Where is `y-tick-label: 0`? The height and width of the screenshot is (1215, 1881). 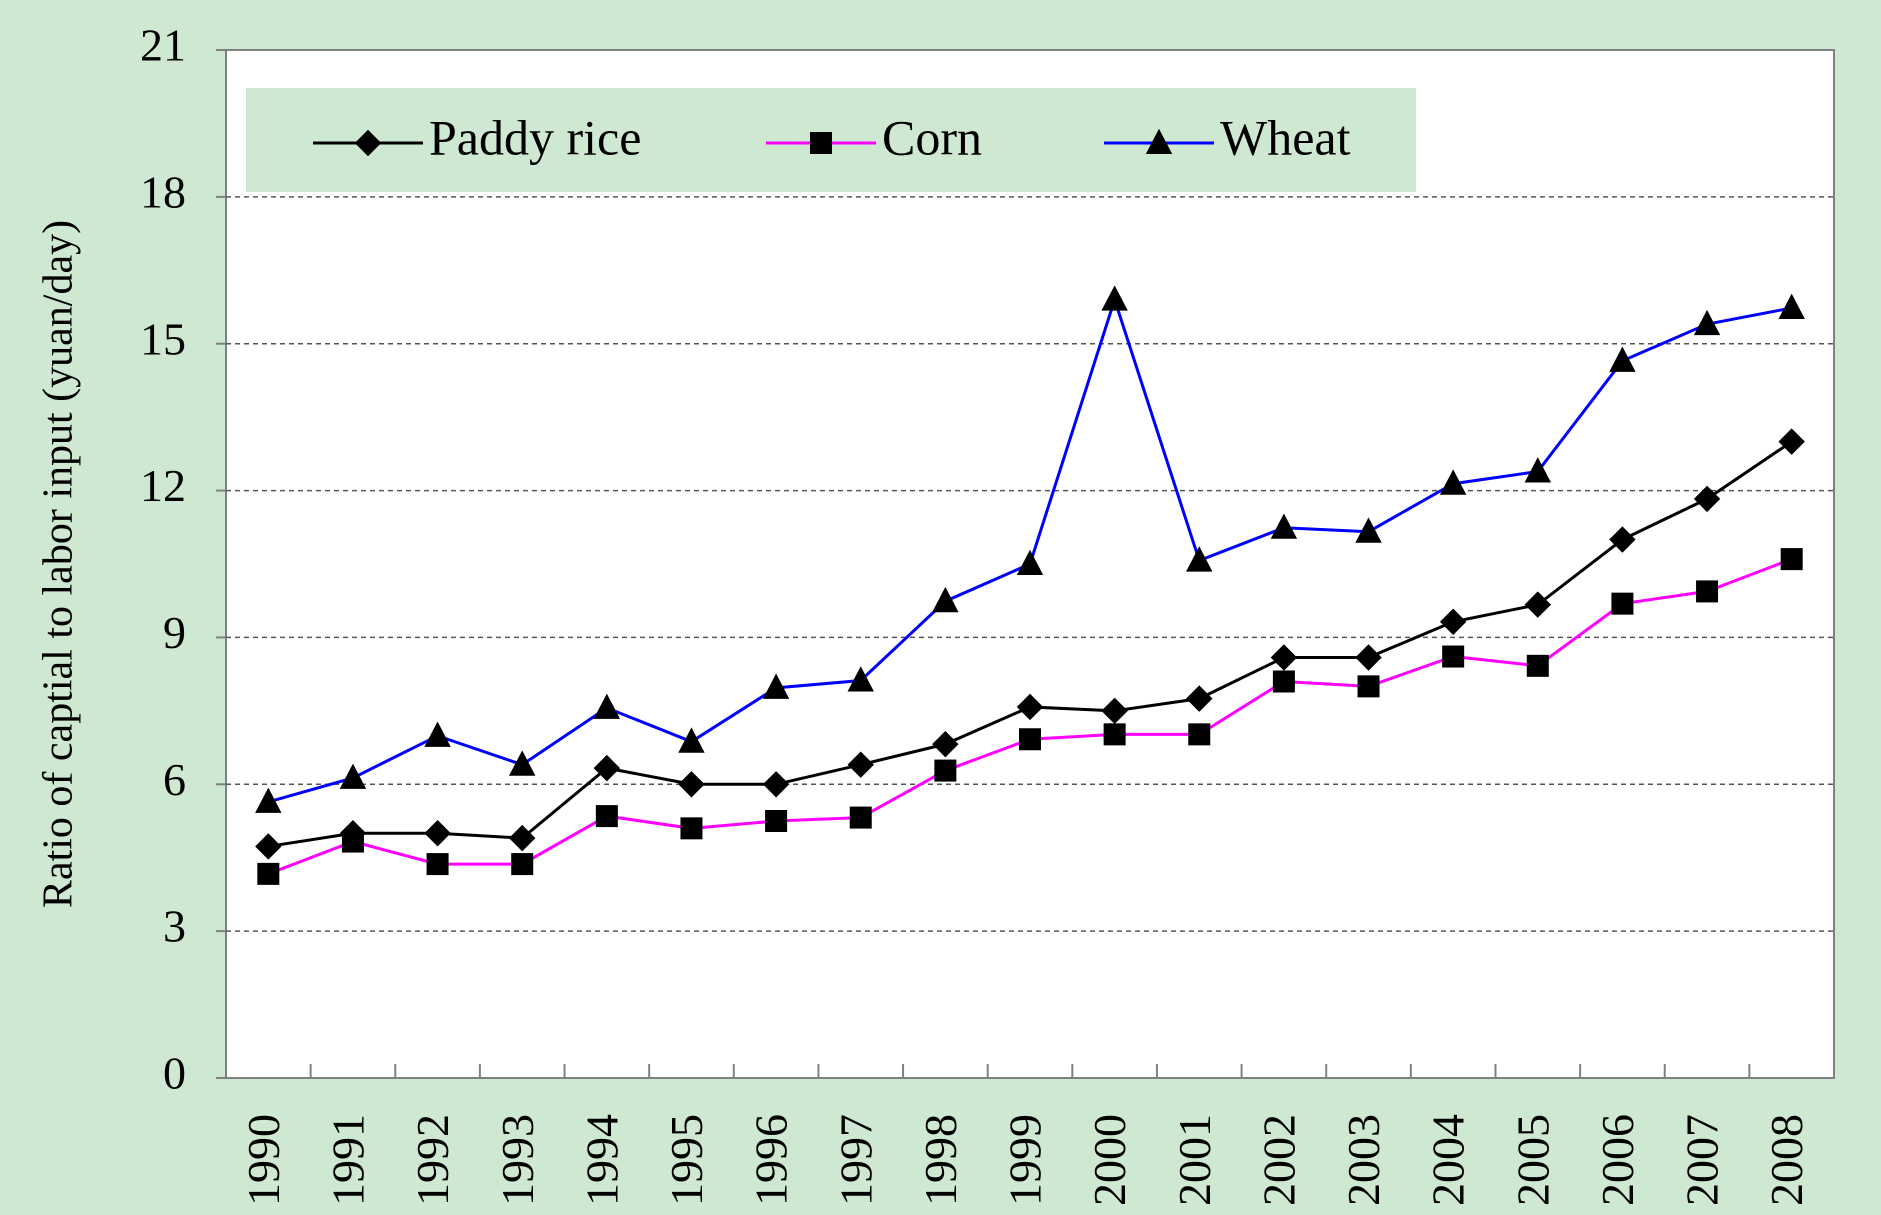
y-tick-label: 0 is located at coordinates (174, 1073).